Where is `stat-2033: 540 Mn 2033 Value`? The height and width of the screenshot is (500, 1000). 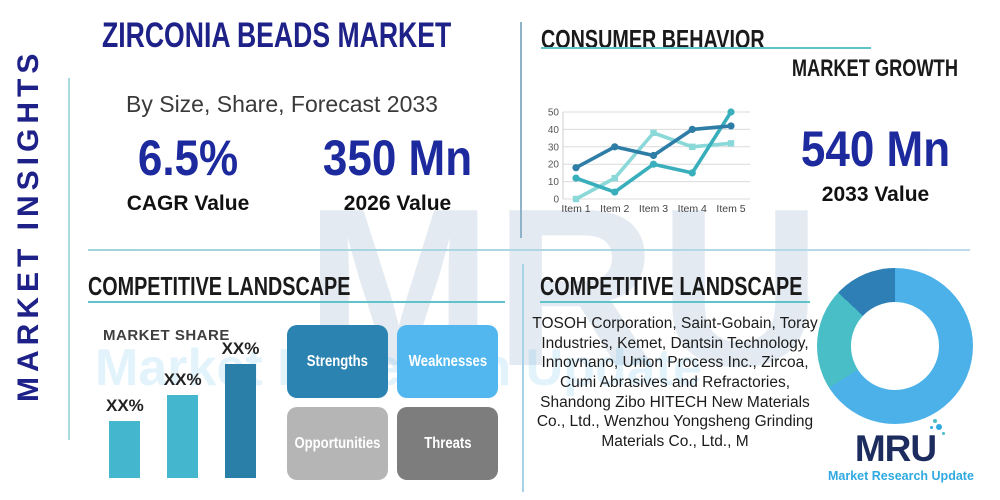 stat-2033: 540 Mn 2033 Value is located at coordinates (875, 165).